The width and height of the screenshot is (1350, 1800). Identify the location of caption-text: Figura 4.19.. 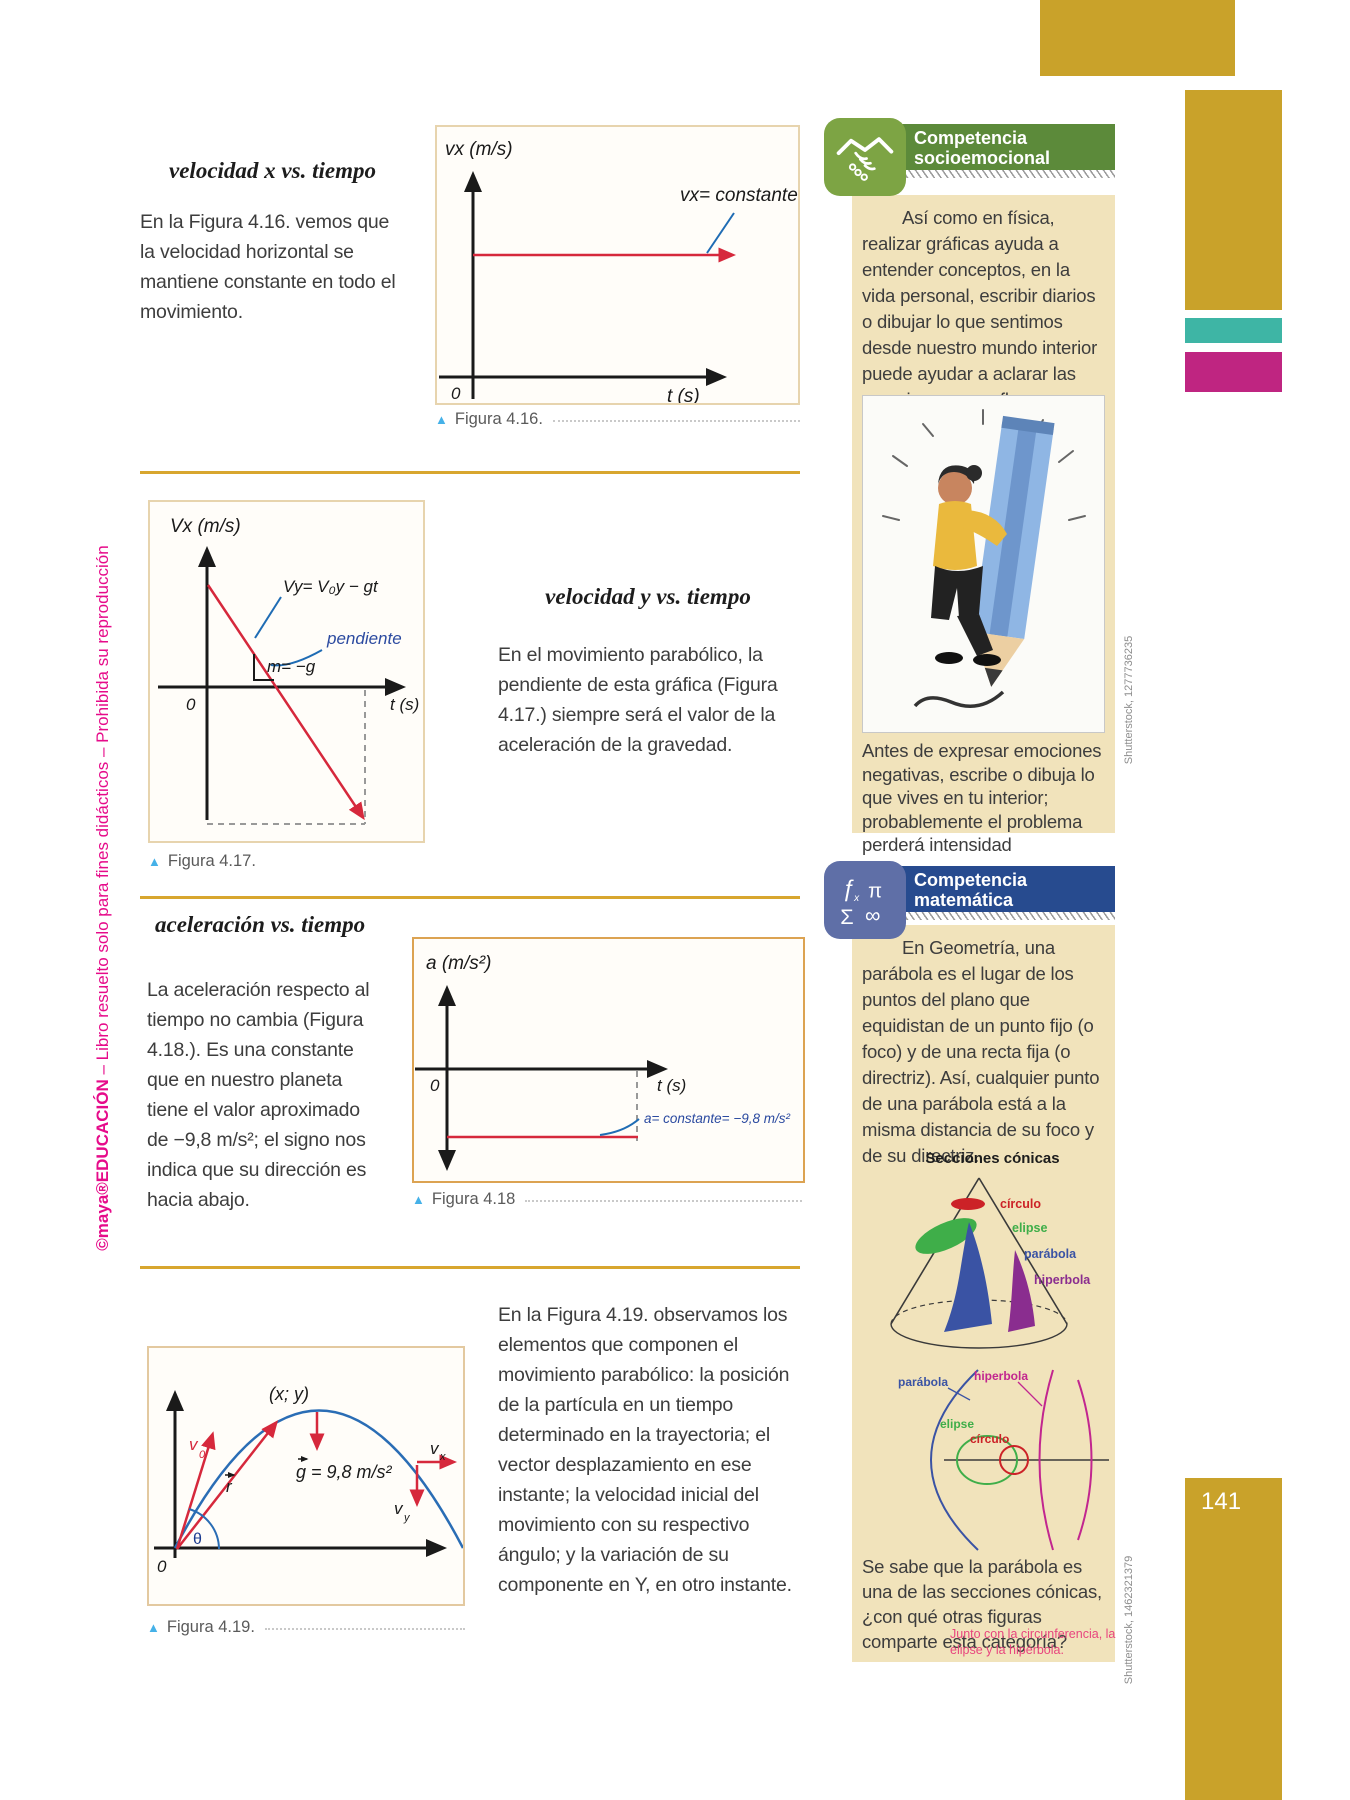
(210, 1627).